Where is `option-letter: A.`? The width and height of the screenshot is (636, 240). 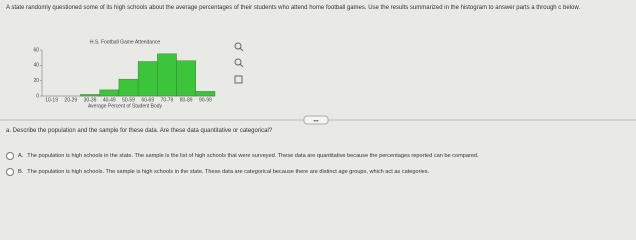
option-letter: A. is located at coordinates (21, 156).